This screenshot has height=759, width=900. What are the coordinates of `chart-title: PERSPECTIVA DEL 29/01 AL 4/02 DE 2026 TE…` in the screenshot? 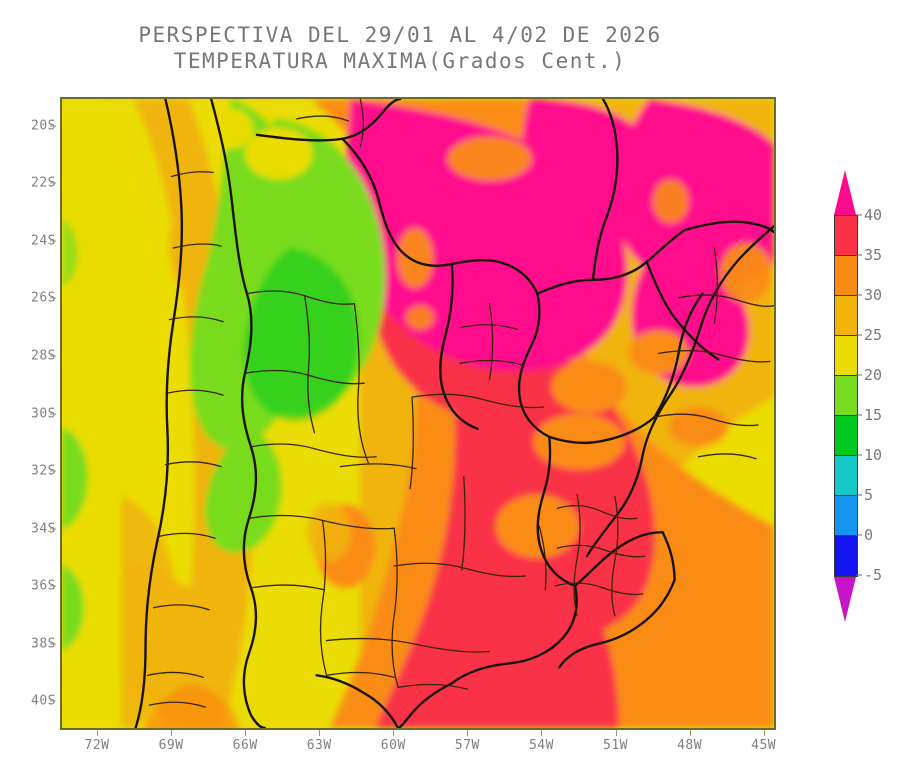 It's located at (400, 48).